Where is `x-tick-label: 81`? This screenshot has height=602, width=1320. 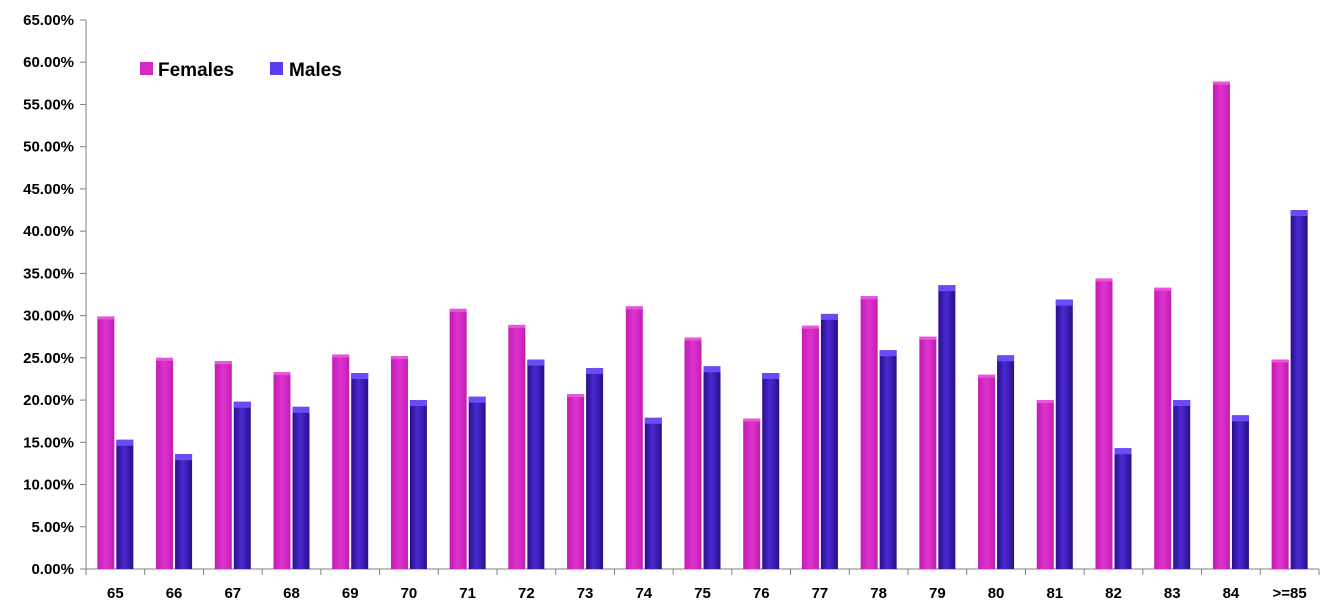
x-tick-label: 81 is located at coordinates (1054, 593).